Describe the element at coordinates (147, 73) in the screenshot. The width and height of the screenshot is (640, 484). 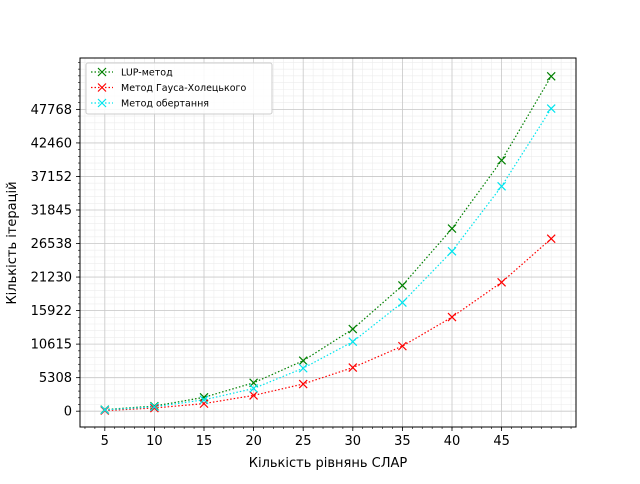
I see `legend-label-lup: LUP-метод` at that location.